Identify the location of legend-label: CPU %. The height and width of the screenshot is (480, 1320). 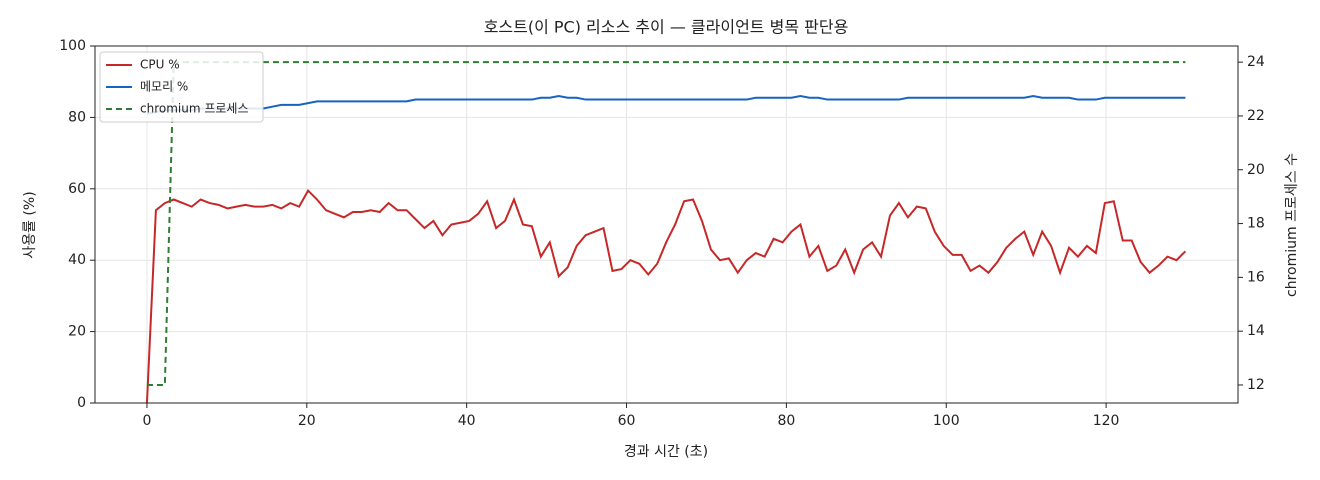
(160, 65).